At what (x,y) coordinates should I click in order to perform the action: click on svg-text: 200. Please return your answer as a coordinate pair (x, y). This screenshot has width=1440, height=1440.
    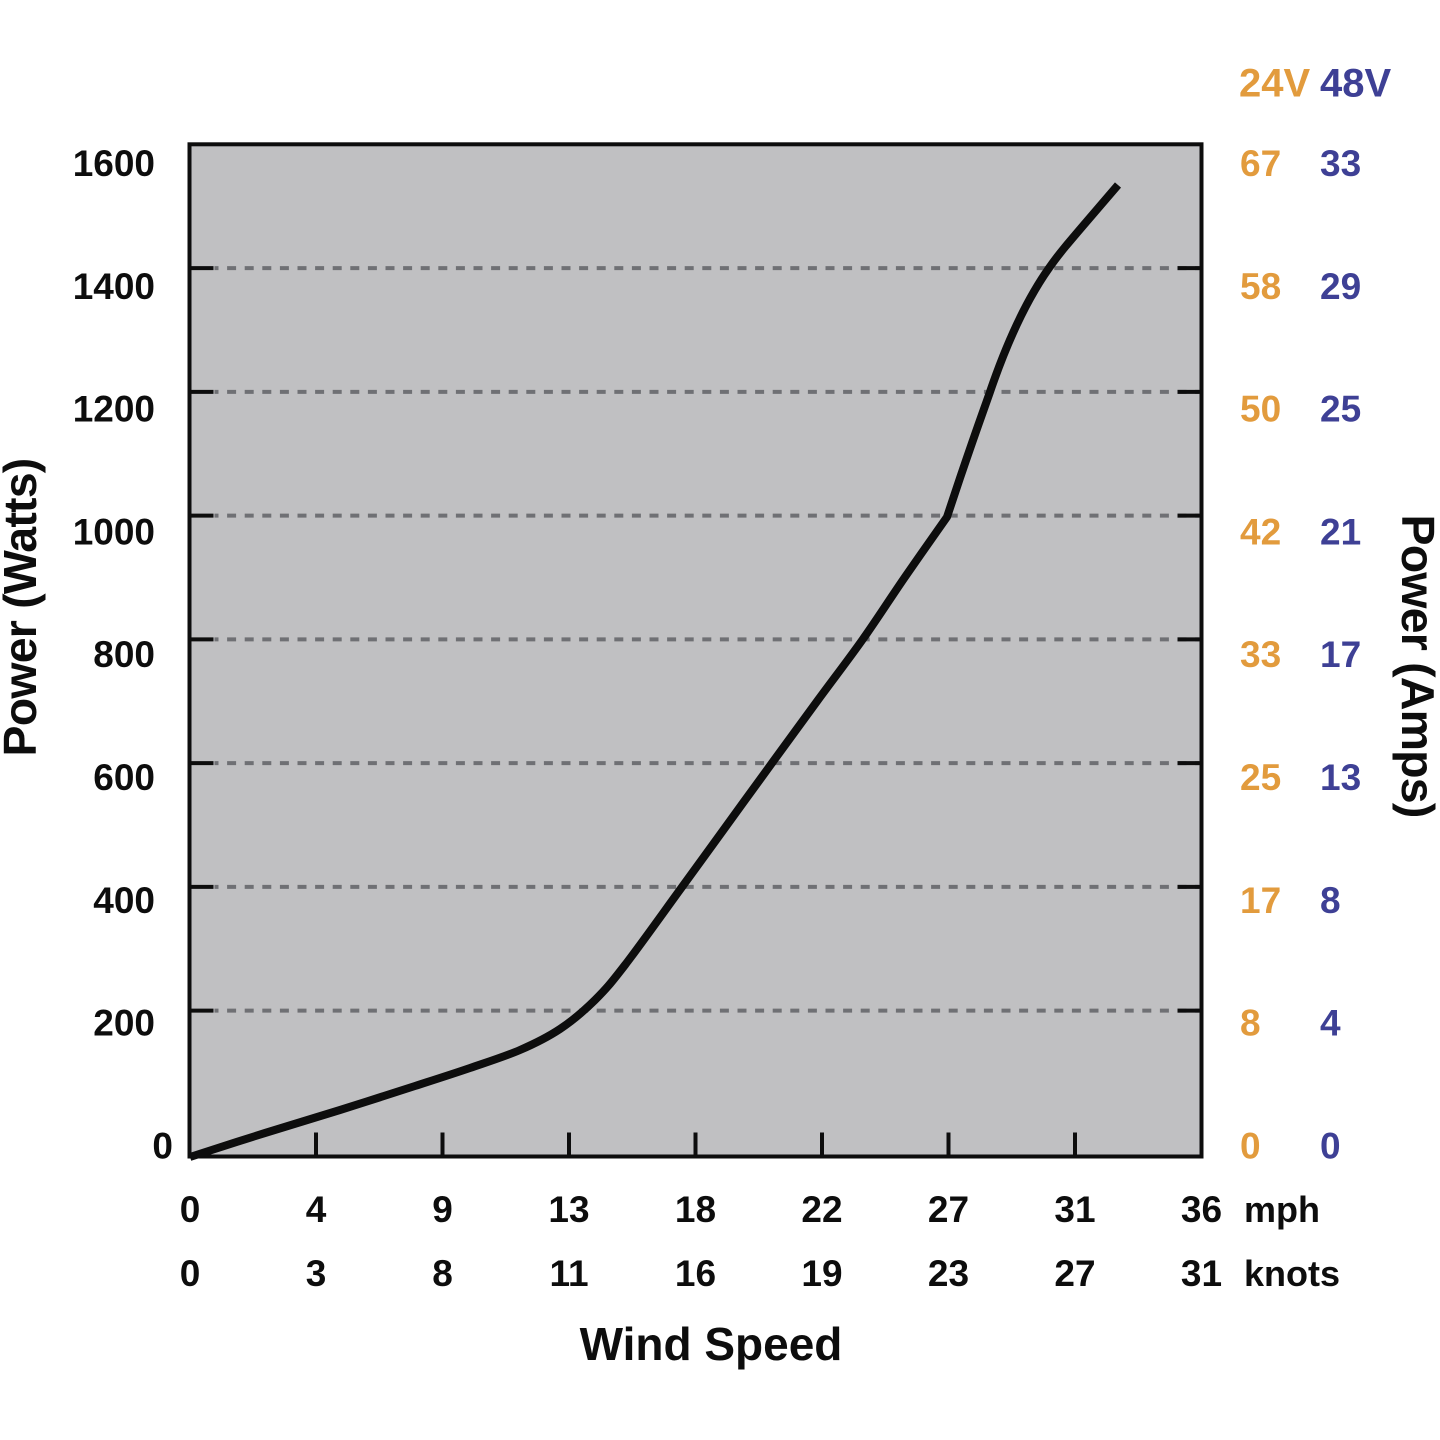
    Looking at the image, I should click on (124, 1023).